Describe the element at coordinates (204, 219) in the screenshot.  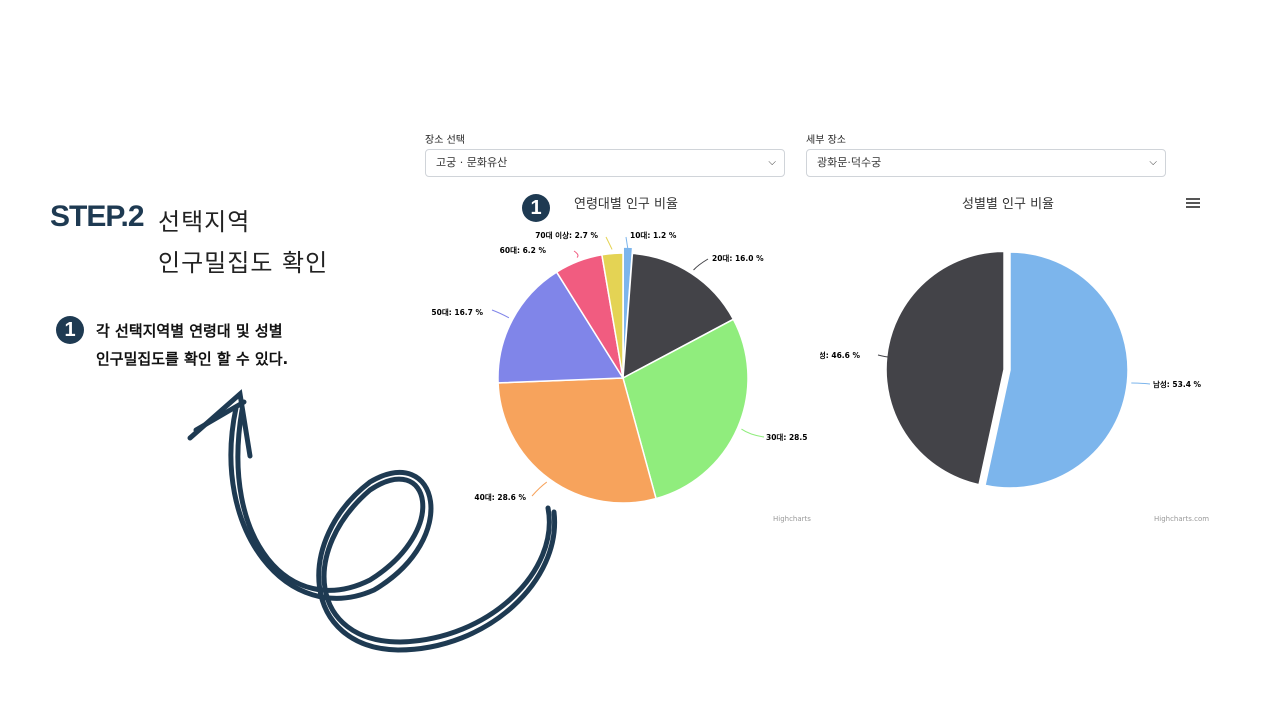
I see `step-subtitle-line1: 선택지역` at that location.